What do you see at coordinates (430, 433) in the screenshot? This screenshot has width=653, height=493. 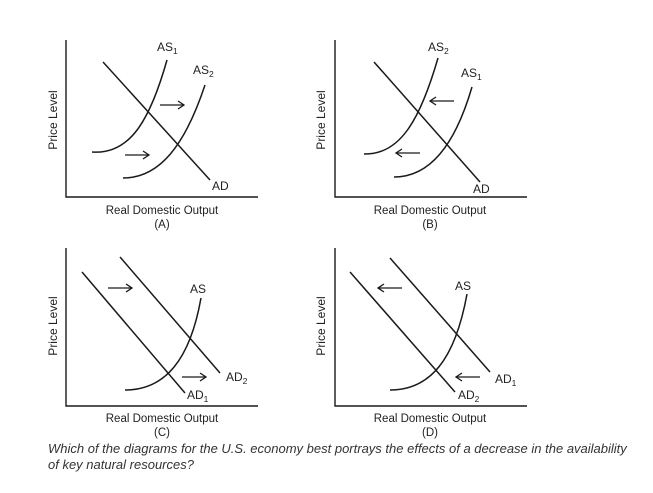 I see `panel-caption: (D)` at bounding box center [430, 433].